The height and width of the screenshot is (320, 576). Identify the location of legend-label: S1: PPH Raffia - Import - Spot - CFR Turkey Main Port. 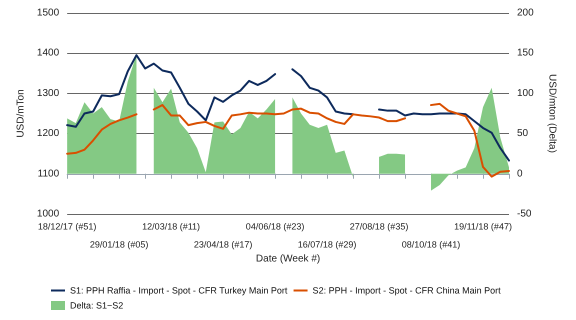
(179, 291).